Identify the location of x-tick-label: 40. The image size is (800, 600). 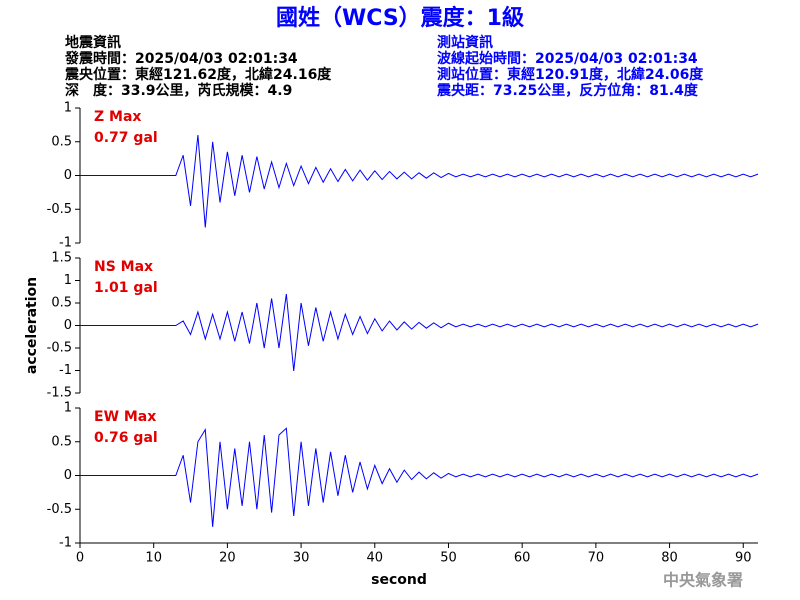
(375, 558).